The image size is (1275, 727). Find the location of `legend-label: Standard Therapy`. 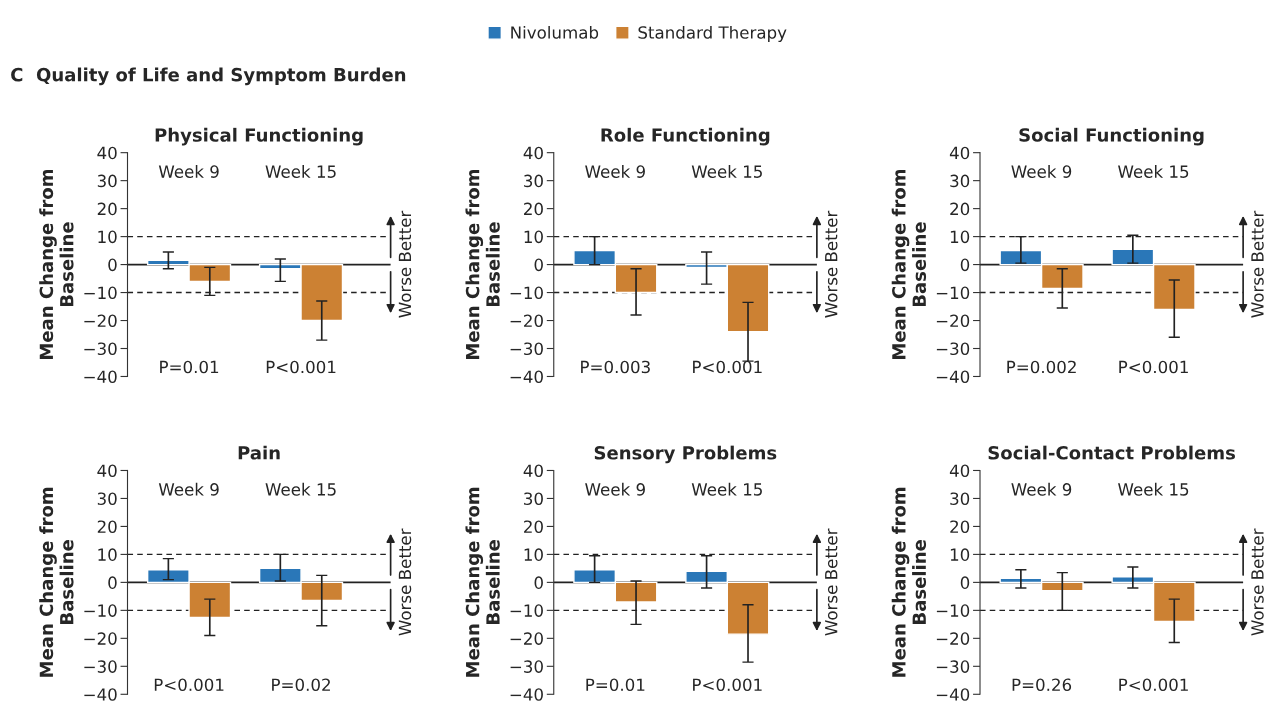

legend-label: Standard Therapy is located at coordinates (712, 34).